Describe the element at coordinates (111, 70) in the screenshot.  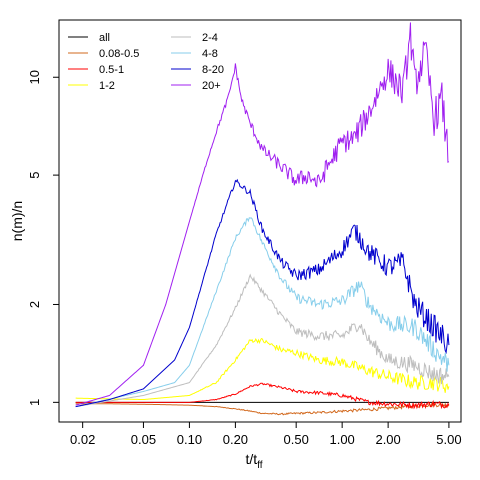
I see `legend-label: 0.5-1` at that location.